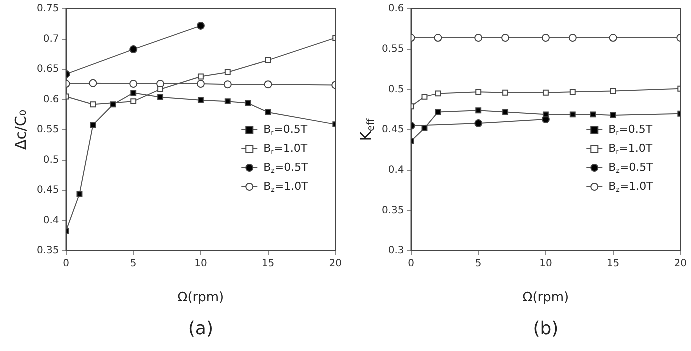  Describe the element at coordinates (367, 130) in the screenshot. I see `y-axis-title: Keff` at that location.